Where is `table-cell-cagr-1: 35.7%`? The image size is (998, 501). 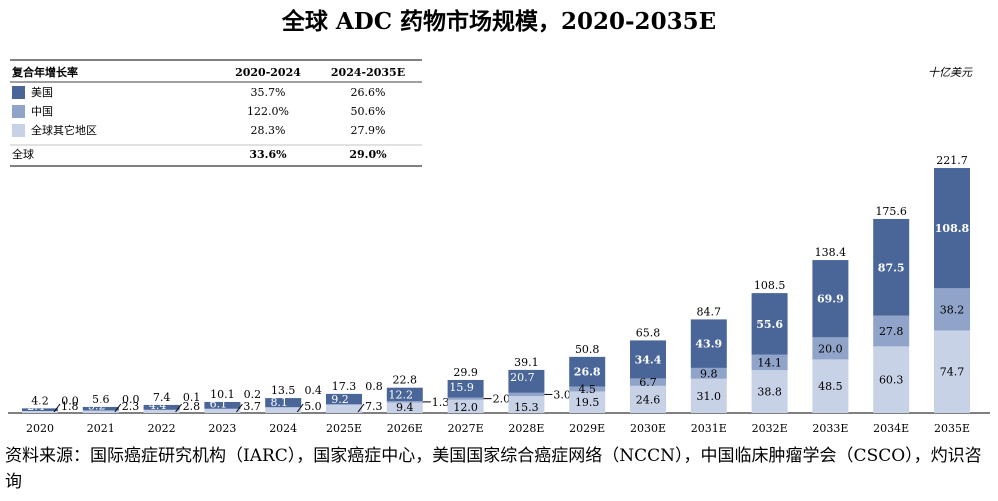 table-cell-cagr-1: 35.7% is located at coordinates (268, 92).